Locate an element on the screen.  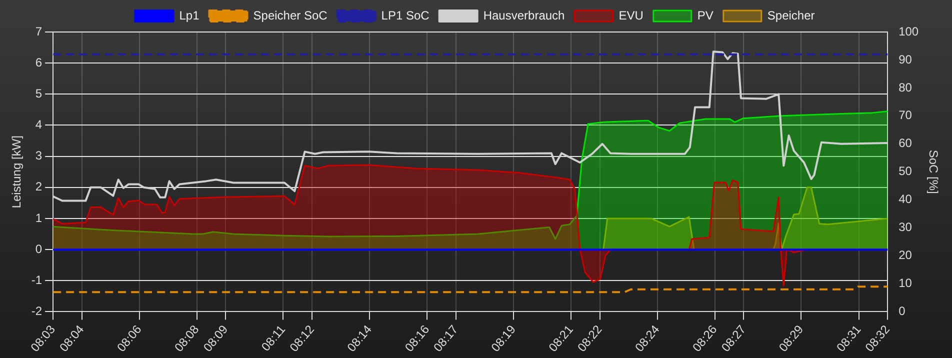
y-tick-label: 3 is located at coordinates (38, 155).